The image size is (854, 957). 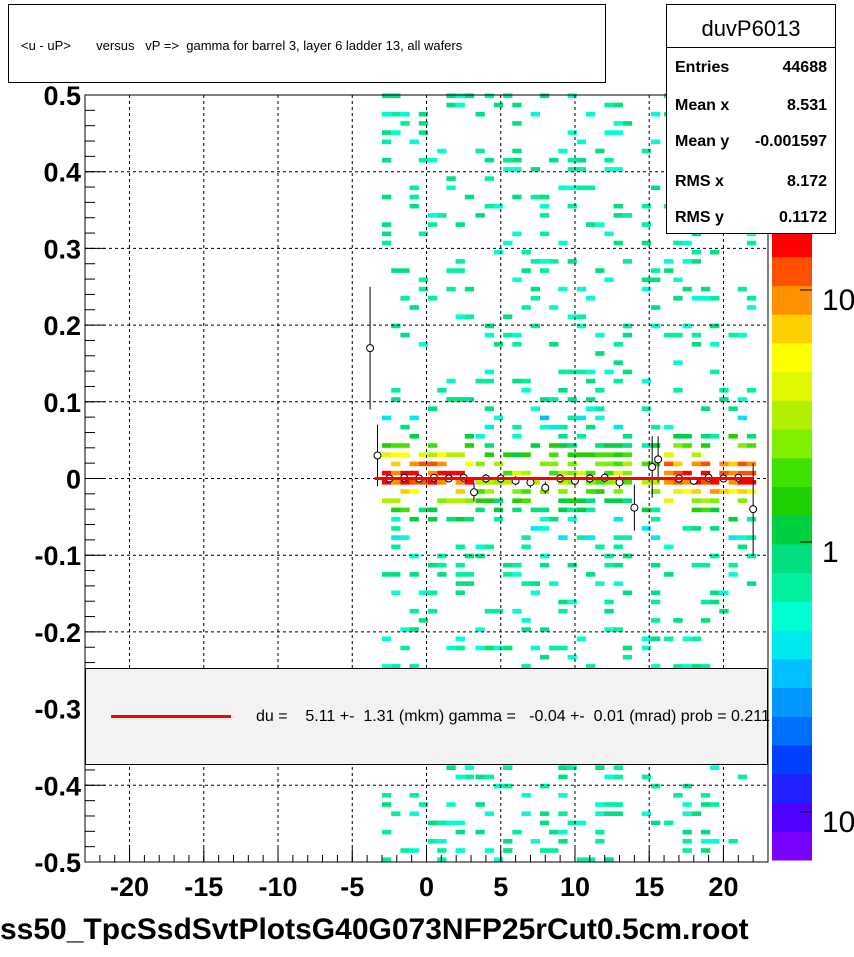 What do you see at coordinates (57, 786) in the screenshot?
I see `y-tick-label: -0.4` at bounding box center [57, 786].